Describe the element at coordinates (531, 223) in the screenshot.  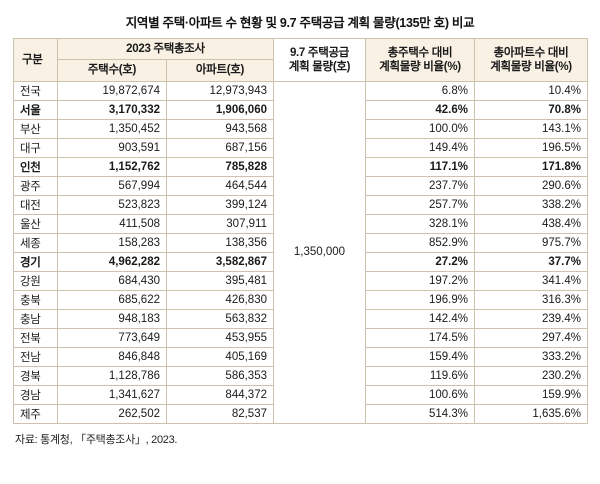
I see `apt-ratio-cell: 438.4%` at that location.